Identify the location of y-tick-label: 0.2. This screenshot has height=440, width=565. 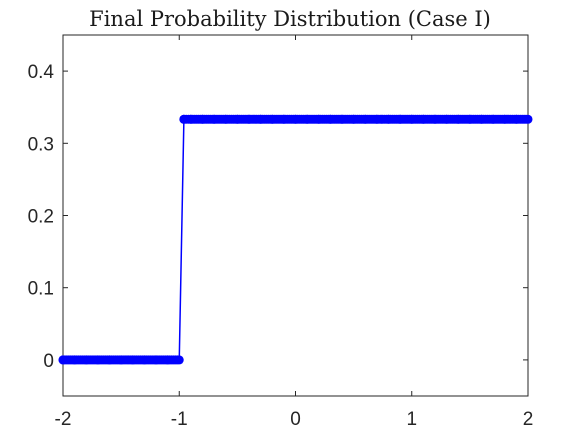
(41, 217).